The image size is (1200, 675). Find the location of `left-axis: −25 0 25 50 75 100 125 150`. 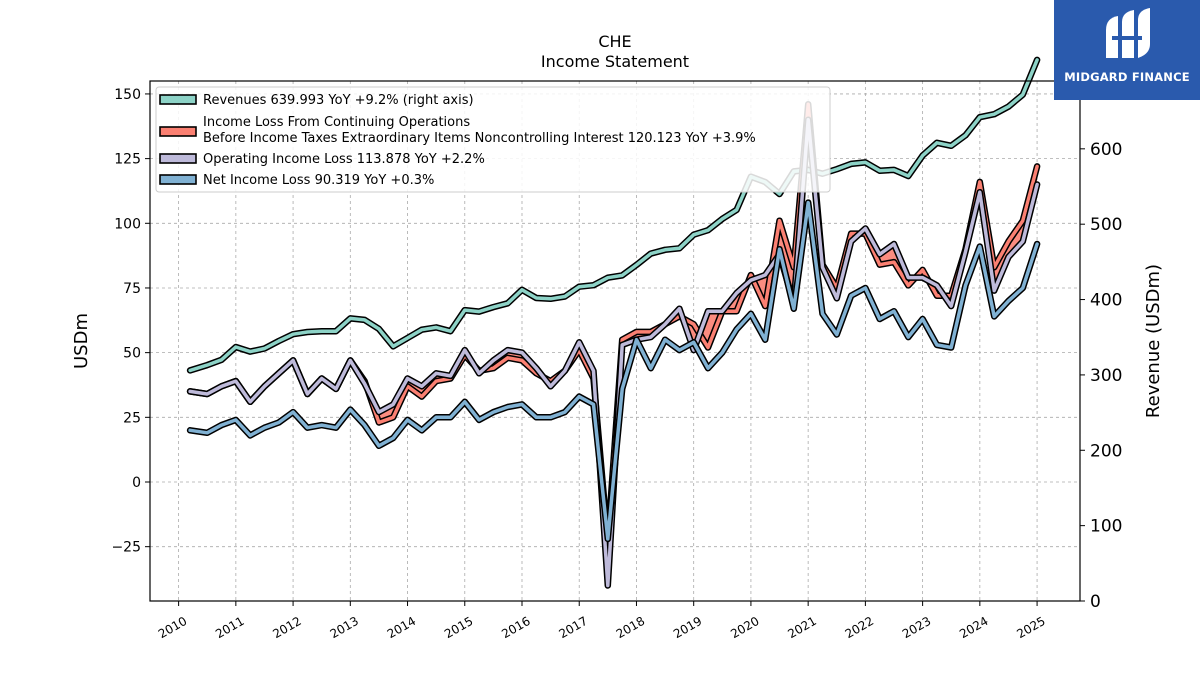

left-axis: −25 0 25 50 75 100 125 150 is located at coordinates (130, 321).